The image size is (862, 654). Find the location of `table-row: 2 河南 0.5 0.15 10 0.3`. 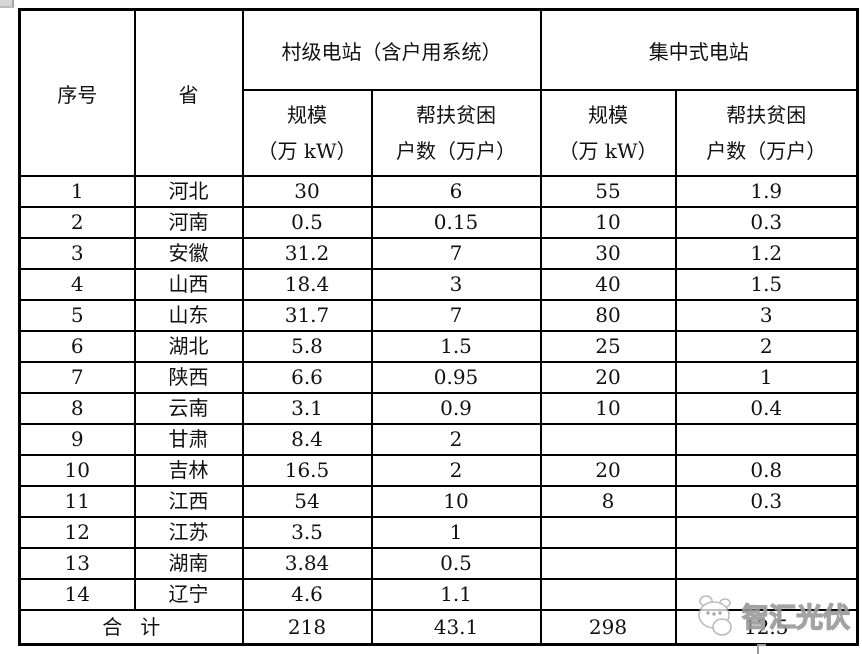

table-row: 2 河南 0.5 0.15 10 0.3 is located at coordinates (438, 222).